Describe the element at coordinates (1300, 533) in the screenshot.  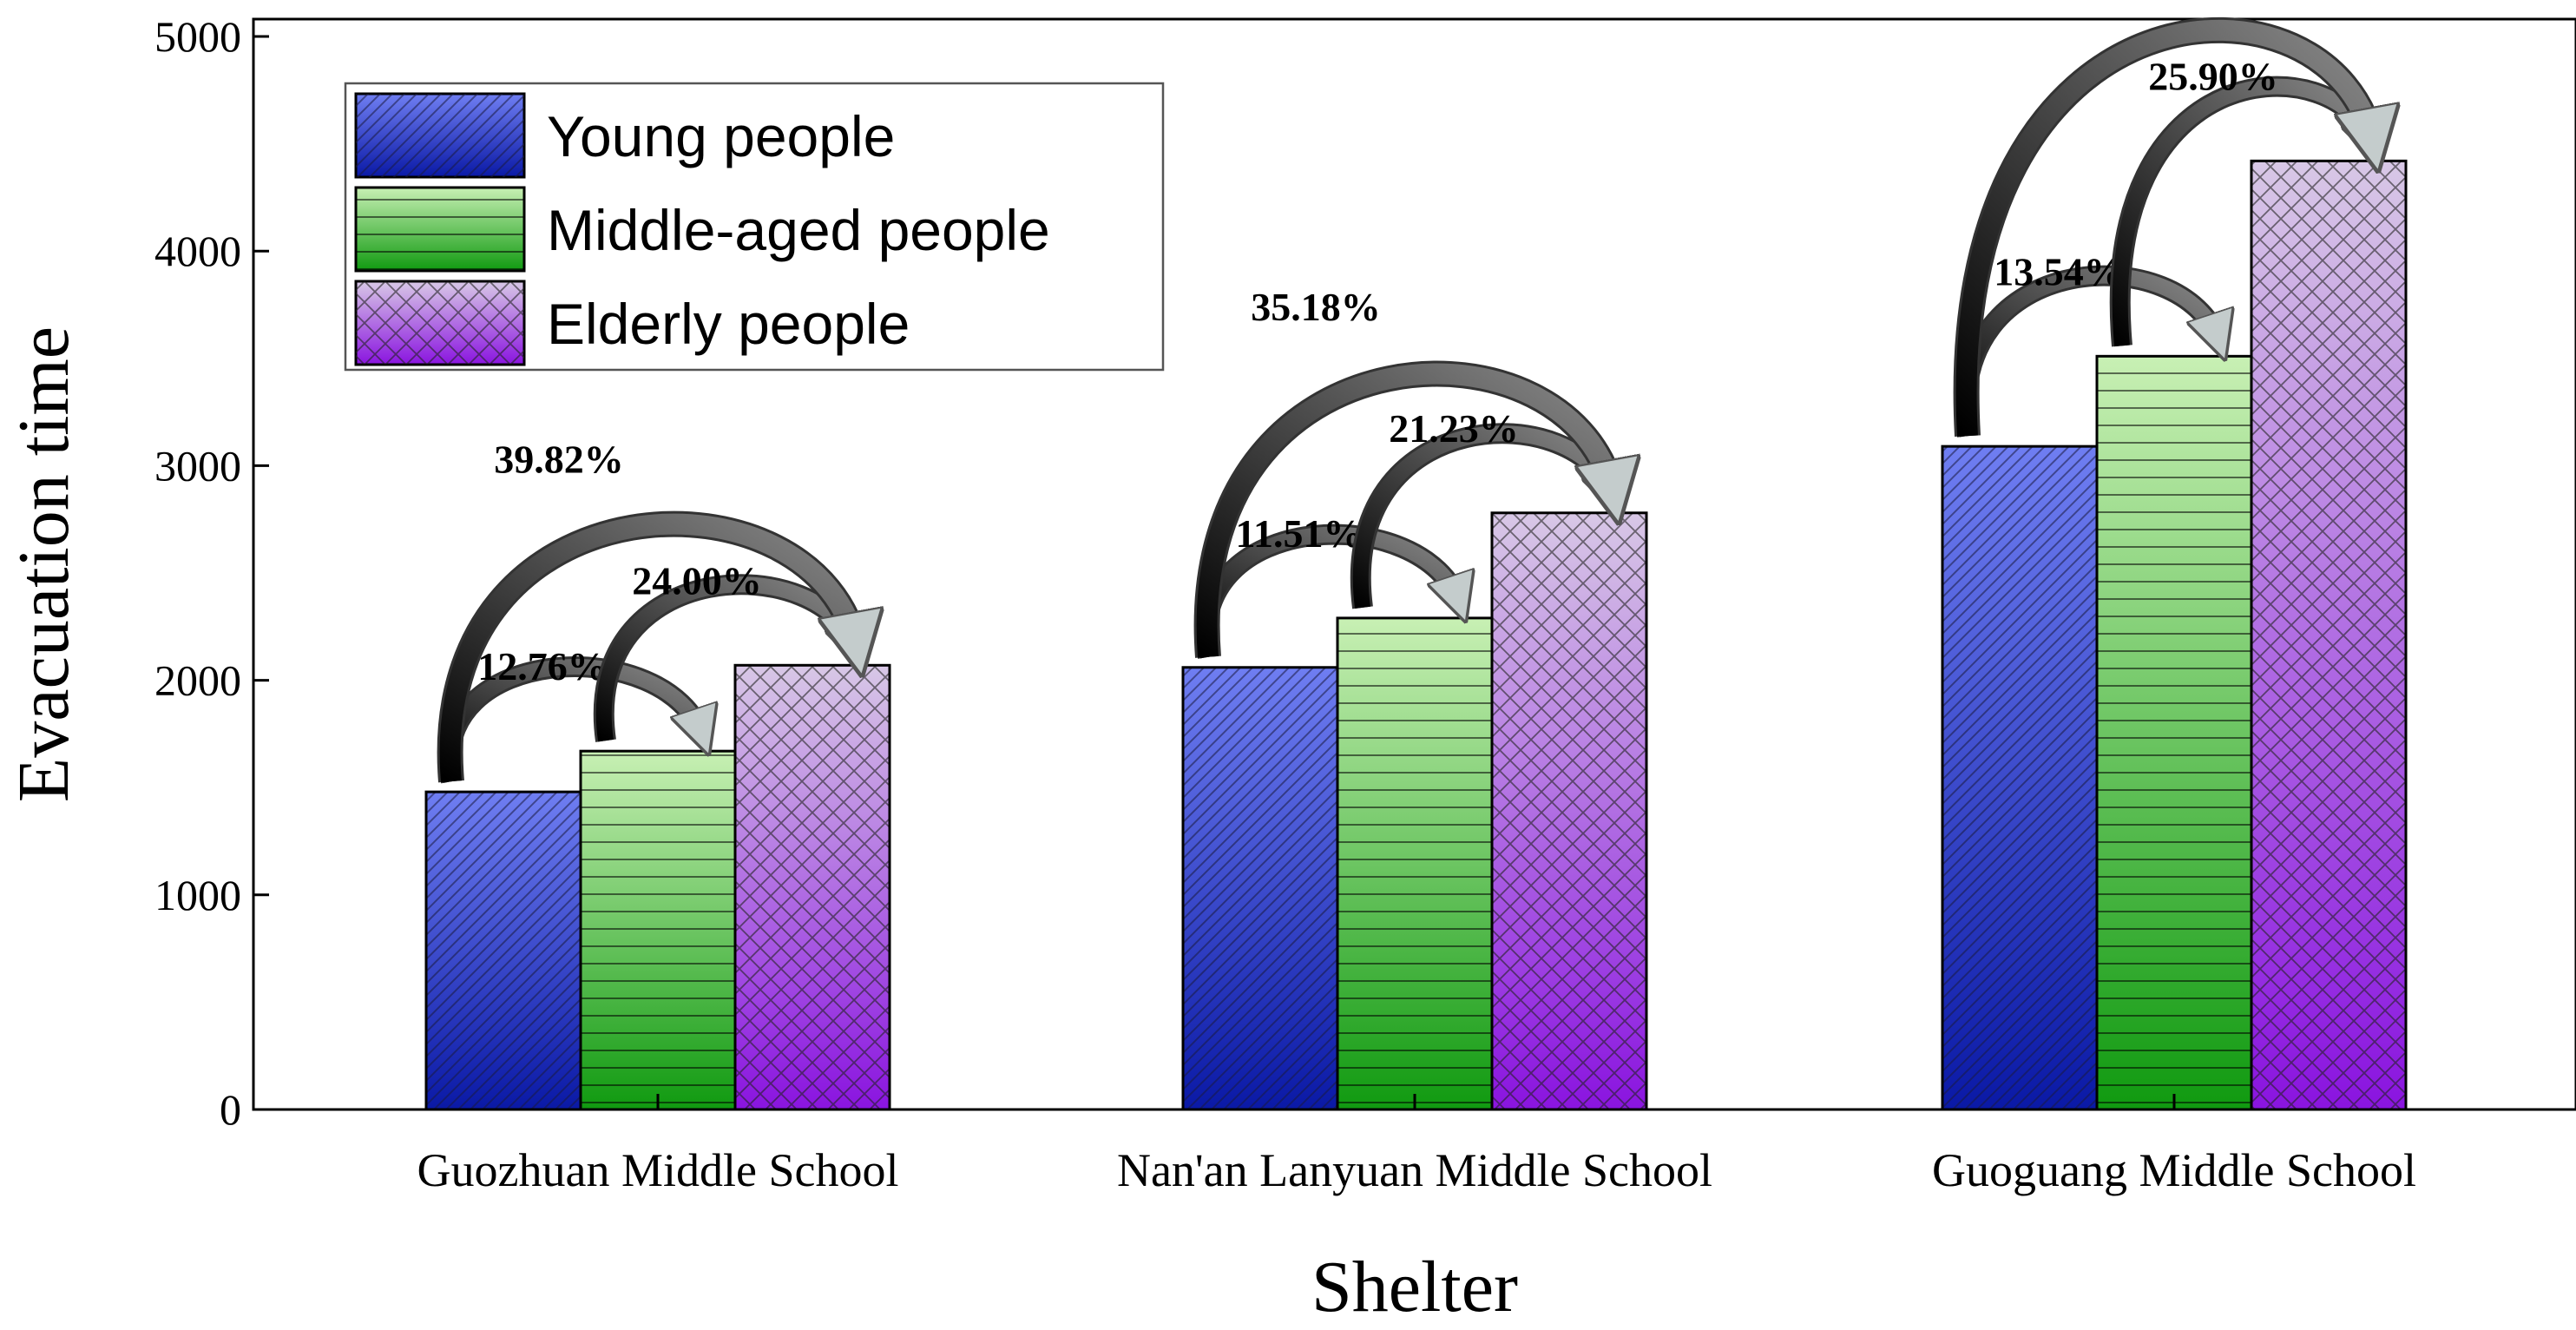
I see `change-percent-label: 11.51%` at that location.